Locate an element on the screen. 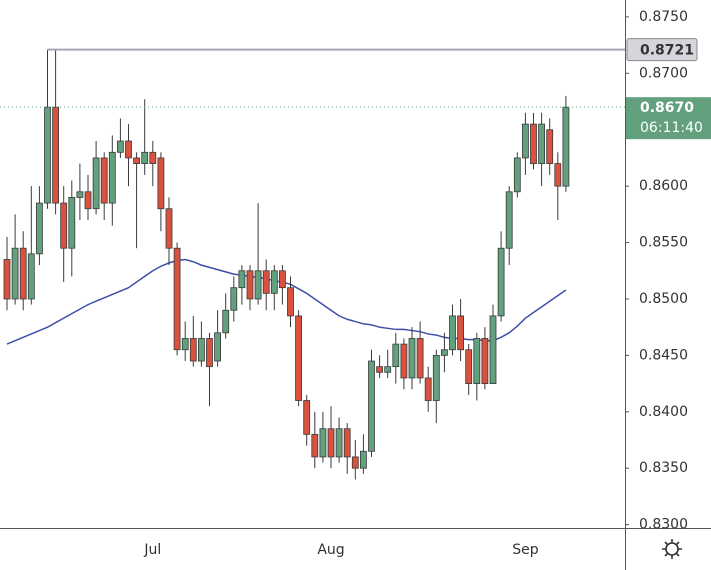 This screenshot has height=570, width=711. gear-teeth is located at coordinates (672, 549).